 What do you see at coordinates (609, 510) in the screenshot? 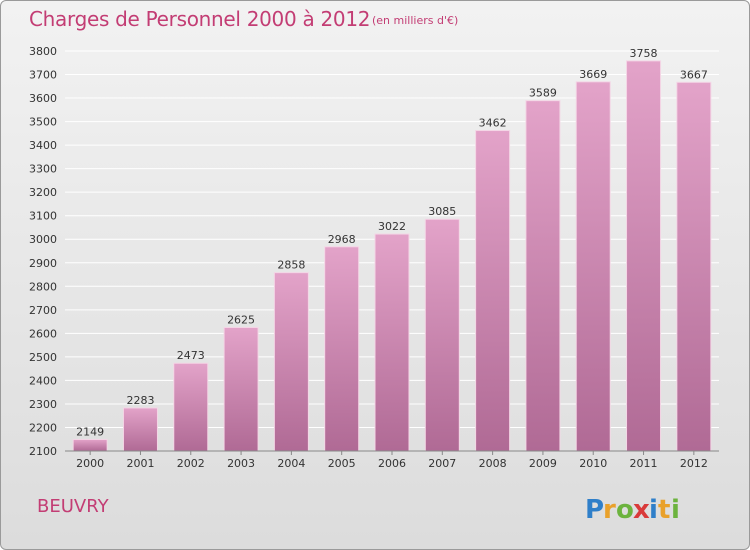
I see `svg-text: r` at bounding box center [609, 510].